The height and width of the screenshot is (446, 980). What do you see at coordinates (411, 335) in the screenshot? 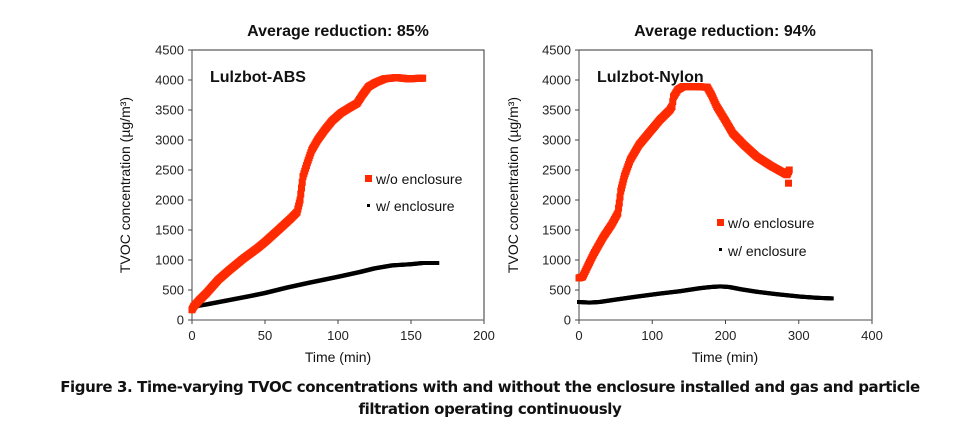
I see `x-tick-label: 150` at bounding box center [411, 335].